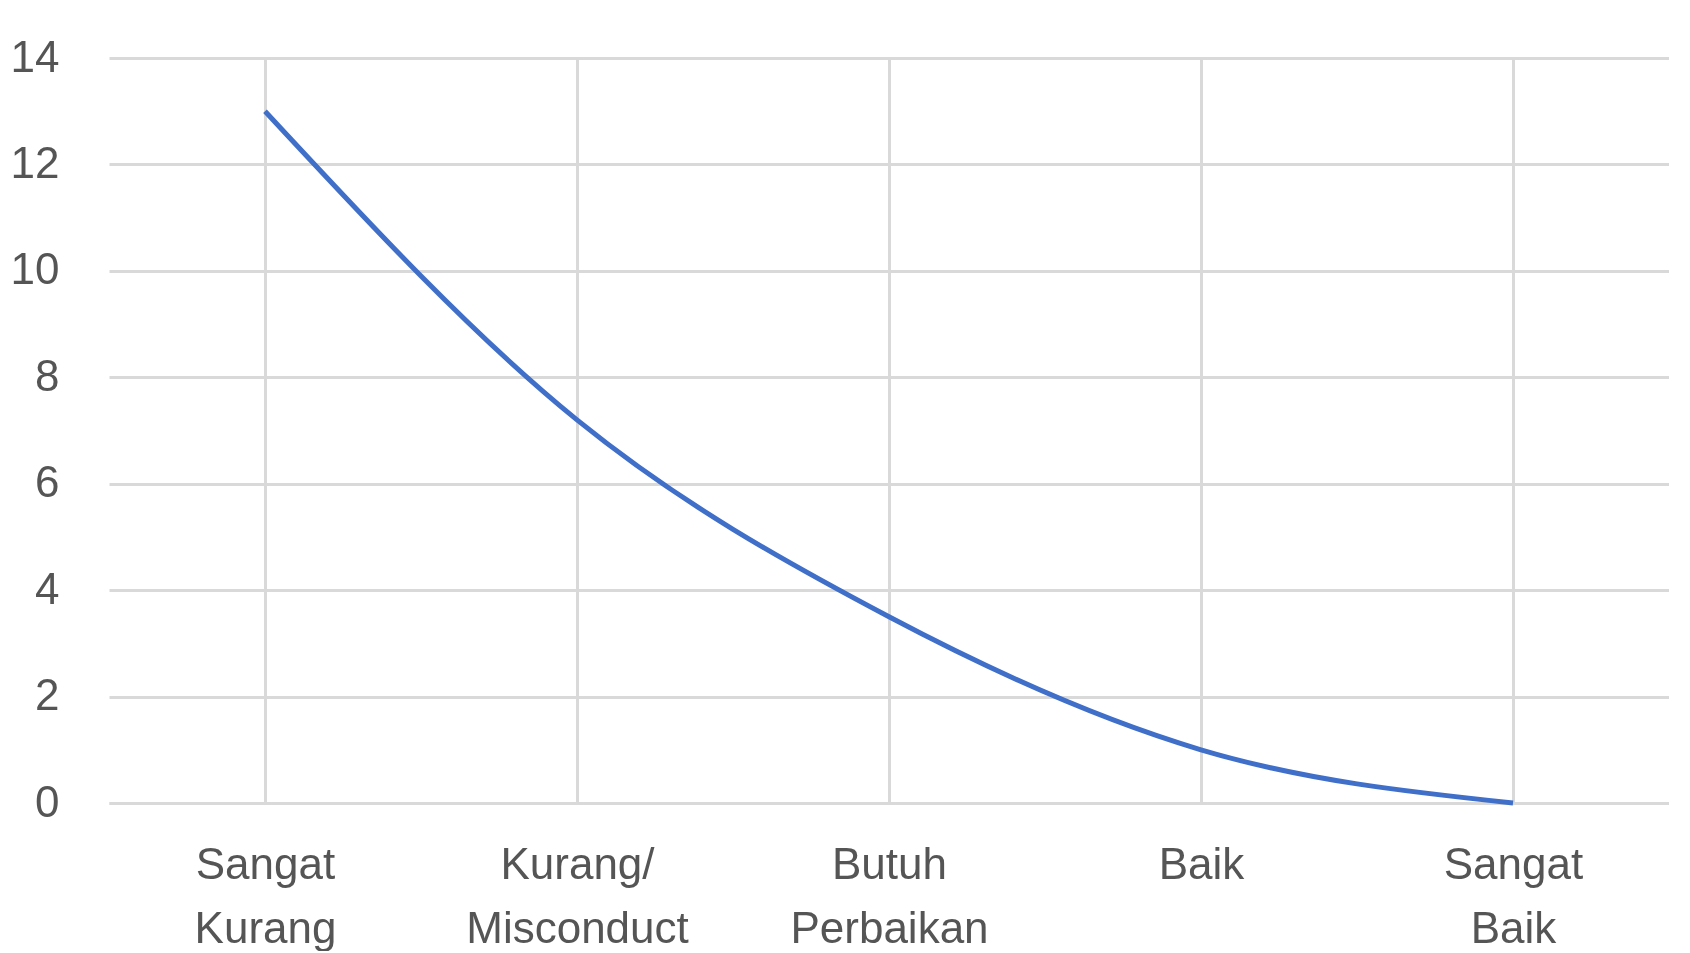 The image size is (1690, 953). I want to click on y-tick-label: 12, so click(35, 162).